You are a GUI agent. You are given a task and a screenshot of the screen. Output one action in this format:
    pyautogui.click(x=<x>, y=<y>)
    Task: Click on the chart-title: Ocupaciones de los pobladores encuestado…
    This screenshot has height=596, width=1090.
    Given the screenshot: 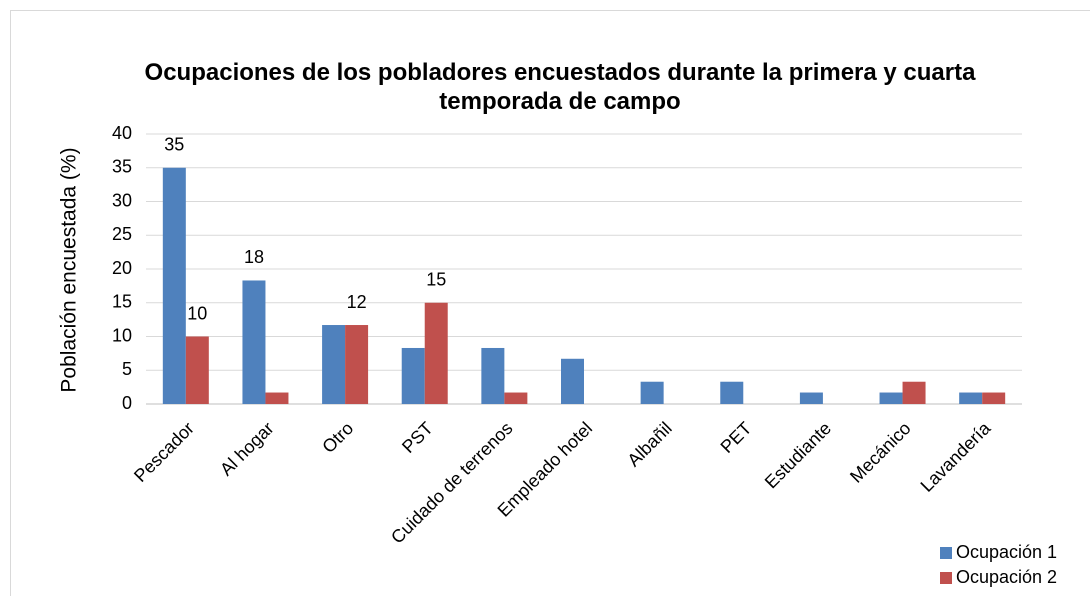 What is the action you would take?
    pyautogui.click(x=560, y=87)
    